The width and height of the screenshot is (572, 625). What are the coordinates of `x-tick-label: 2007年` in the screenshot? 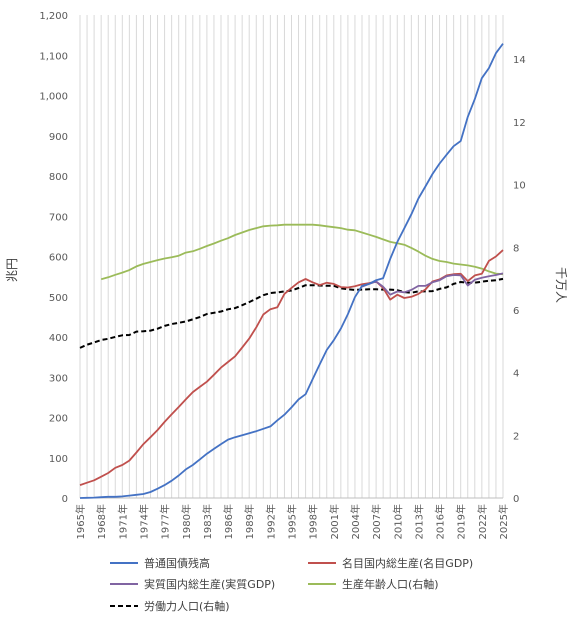 It's located at (376, 521).